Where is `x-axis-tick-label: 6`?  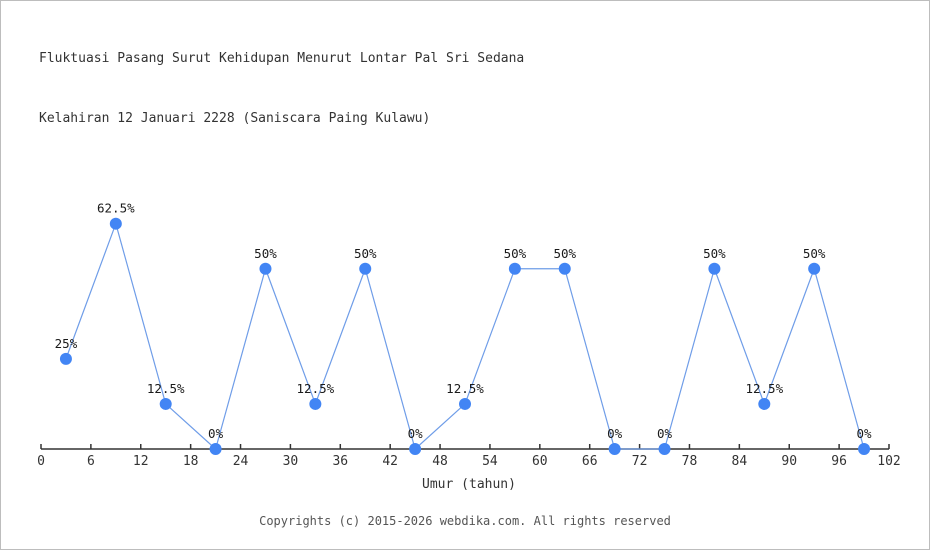 x-axis-tick-label: 6 is located at coordinates (91, 461).